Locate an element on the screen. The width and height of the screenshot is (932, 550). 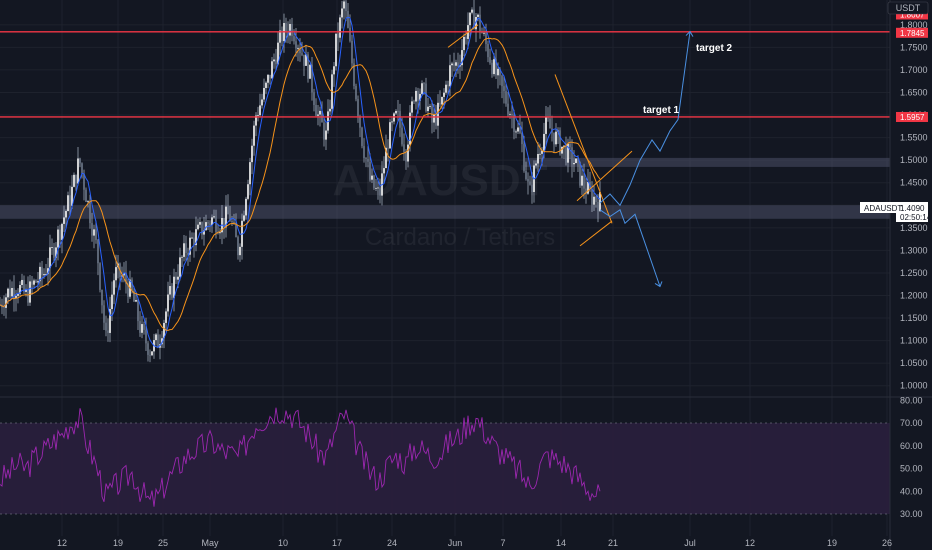
currency-badge is located at coordinates (908, 8).